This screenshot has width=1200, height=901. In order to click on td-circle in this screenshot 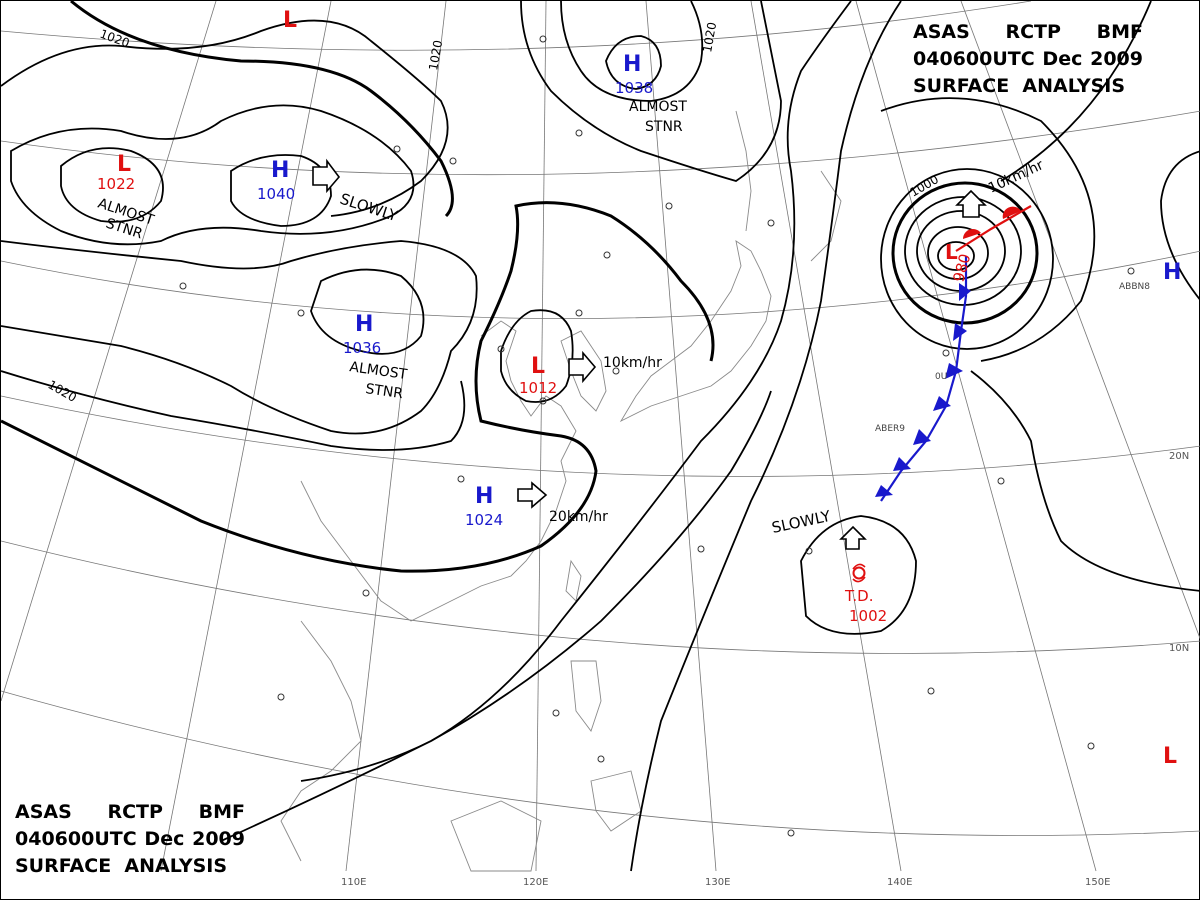, I will do `click(859, 573)`.